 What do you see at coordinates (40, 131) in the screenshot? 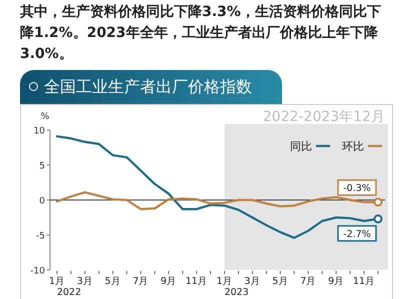
I see `y-tick-label: 10` at bounding box center [40, 131].